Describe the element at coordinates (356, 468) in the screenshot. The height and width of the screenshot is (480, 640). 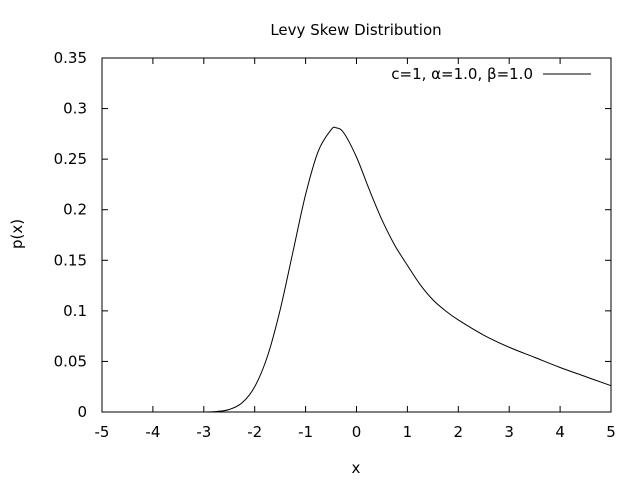
I see `x-axis-label: x` at that location.